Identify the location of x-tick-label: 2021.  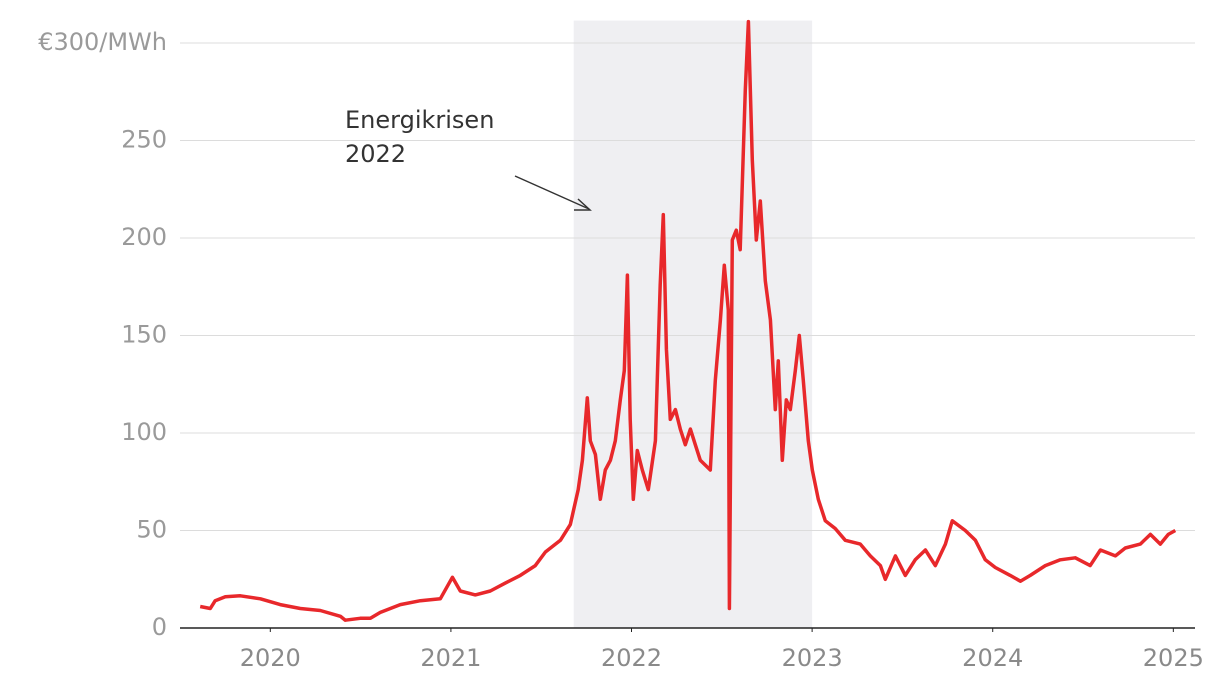
(450, 658).